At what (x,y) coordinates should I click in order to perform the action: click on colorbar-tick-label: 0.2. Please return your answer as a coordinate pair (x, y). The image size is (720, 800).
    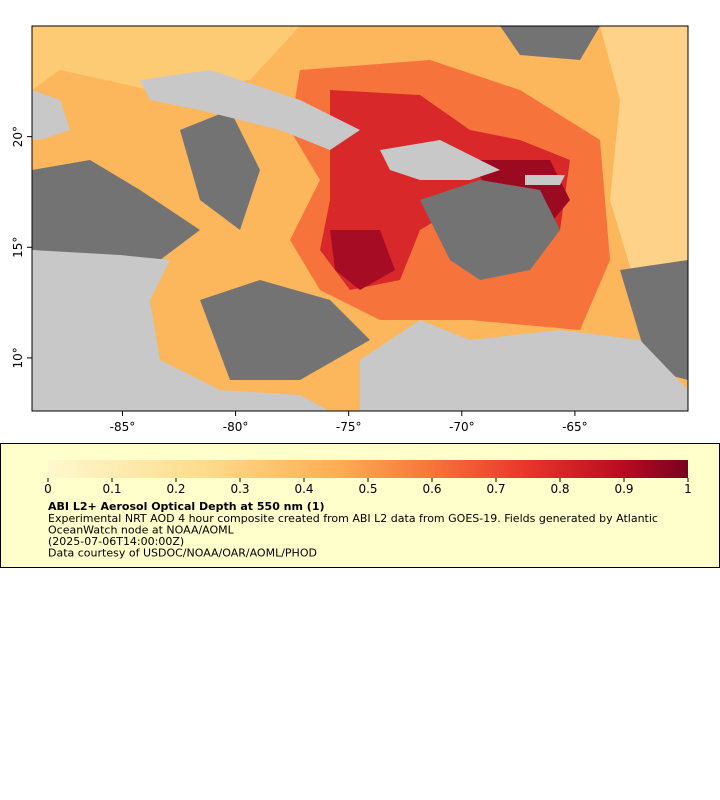
    Looking at the image, I should click on (175, 489).